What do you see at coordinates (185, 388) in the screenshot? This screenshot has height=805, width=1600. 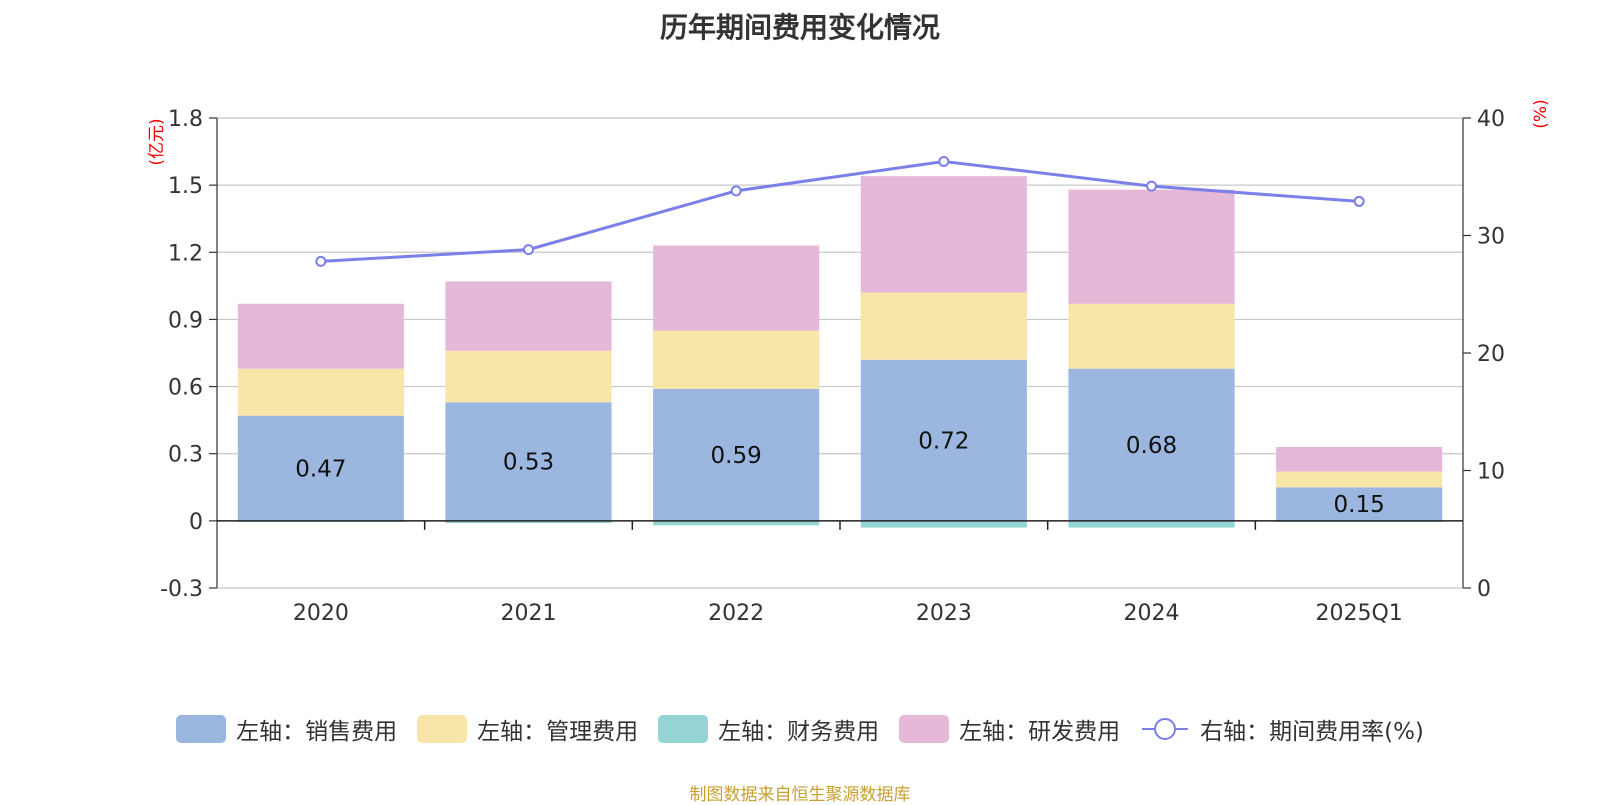 I see `left-tick-label: 0.6` at bounding box center [185, 388].